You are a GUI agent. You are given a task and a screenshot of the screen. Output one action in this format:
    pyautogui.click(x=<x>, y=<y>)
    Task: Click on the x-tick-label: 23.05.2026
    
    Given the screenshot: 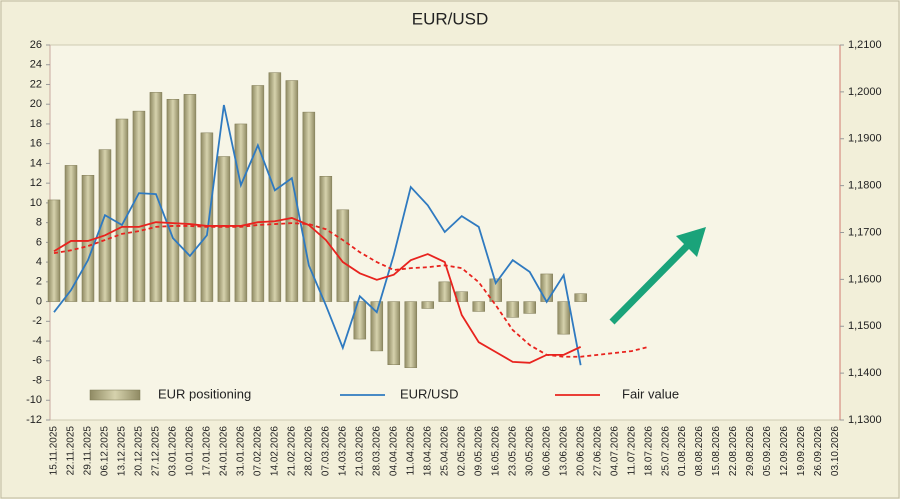 What is the action you would take?
    pyautogui.click(x=512, y=451)
    